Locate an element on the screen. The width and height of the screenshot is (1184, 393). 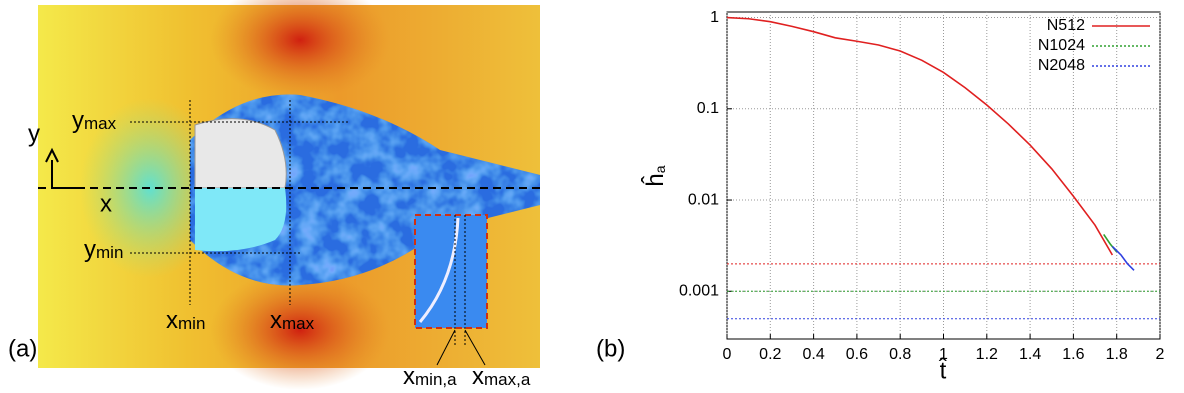
extent-label: xmax,a is located at coordinates (501, 376).